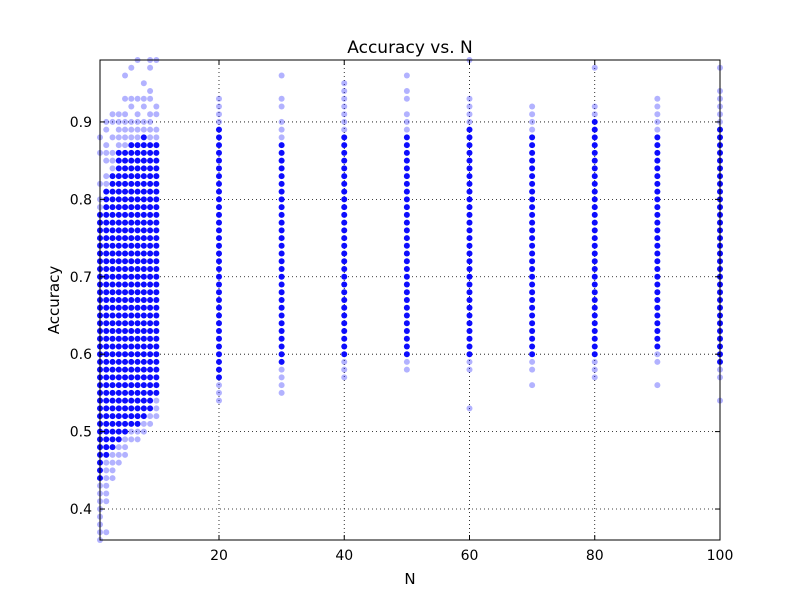 This screenshot has height=604, width=800. I want to click on y-tick-label: 0.5, so click(81, 433).